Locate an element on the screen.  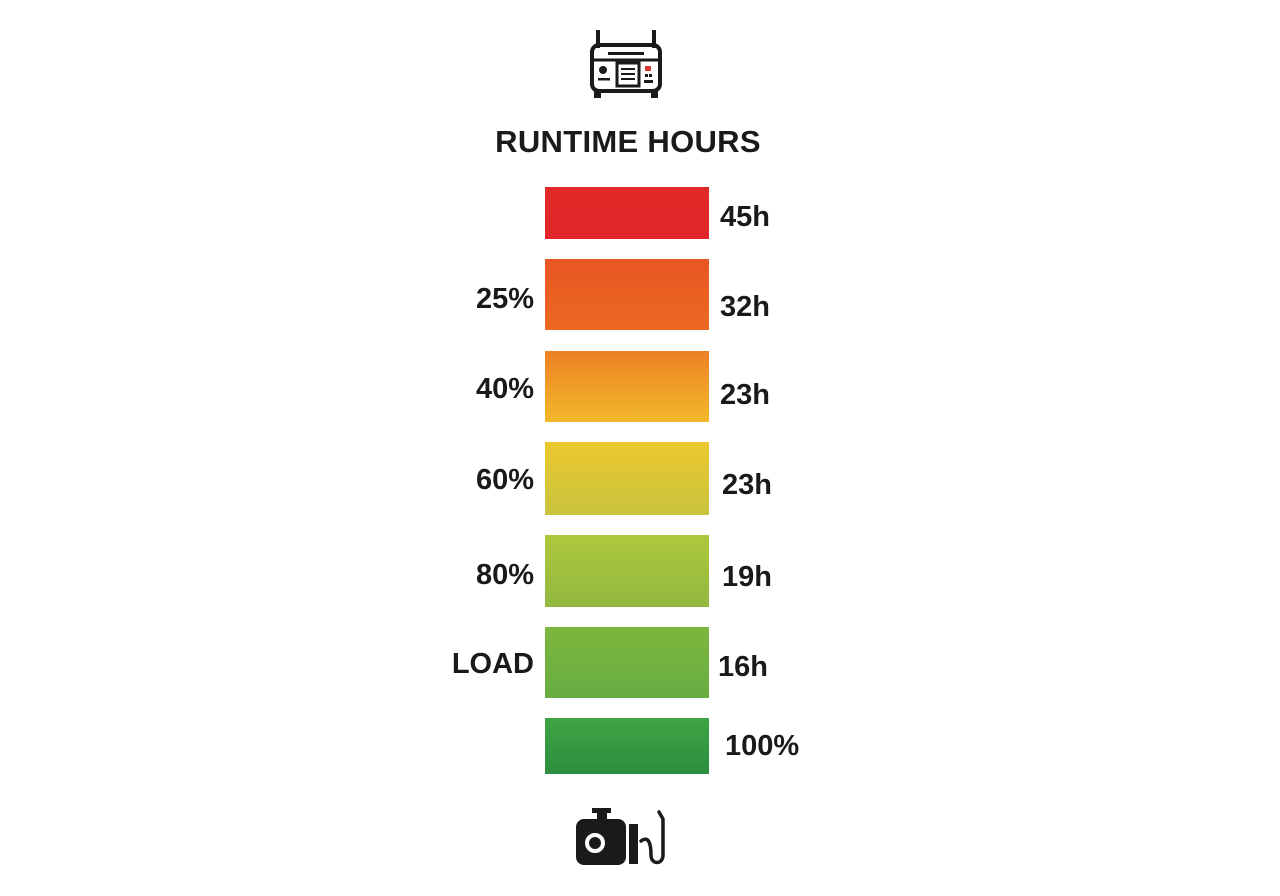
generator-icon is located at coordinates (626, 64).